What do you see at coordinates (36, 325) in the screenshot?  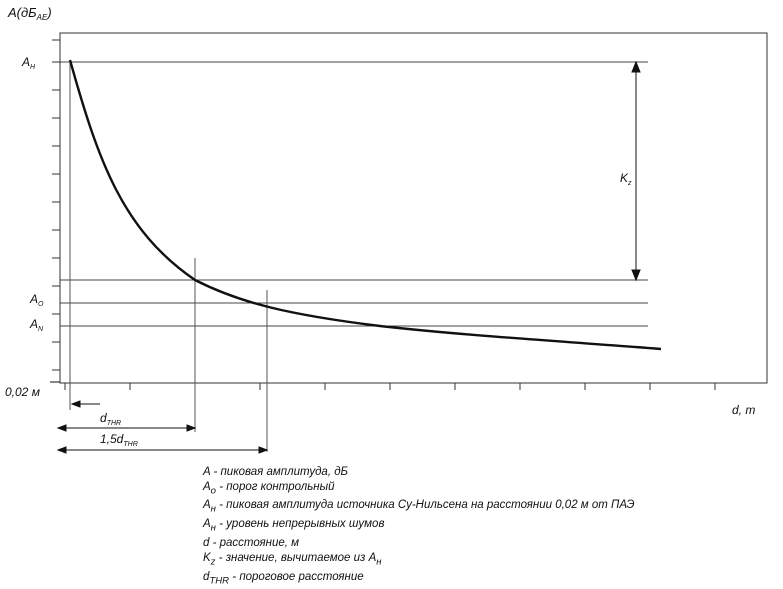 I see `label-a-n: AN` at bounding box center [36, 325].